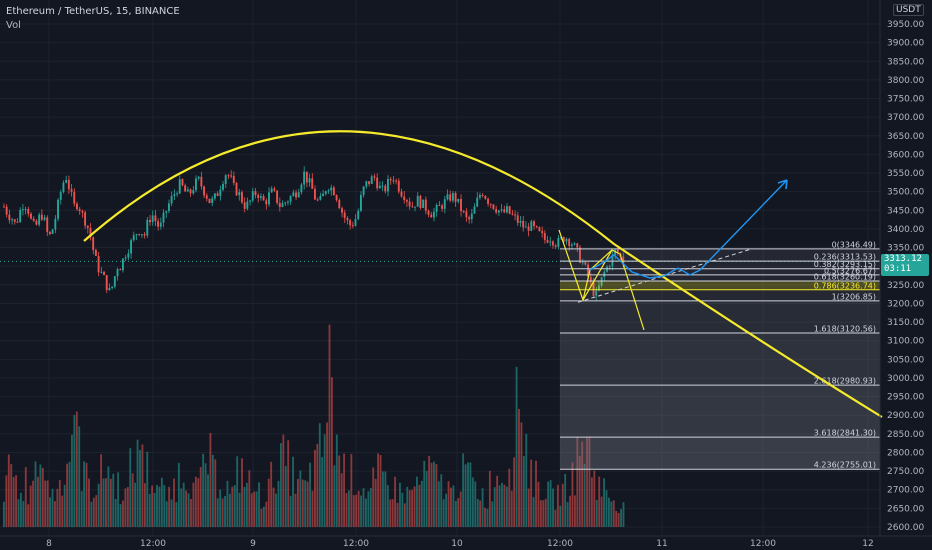 This screenshot has width=932, height=550. I want to click on price-tick: 3200.00, so click(905, 304).